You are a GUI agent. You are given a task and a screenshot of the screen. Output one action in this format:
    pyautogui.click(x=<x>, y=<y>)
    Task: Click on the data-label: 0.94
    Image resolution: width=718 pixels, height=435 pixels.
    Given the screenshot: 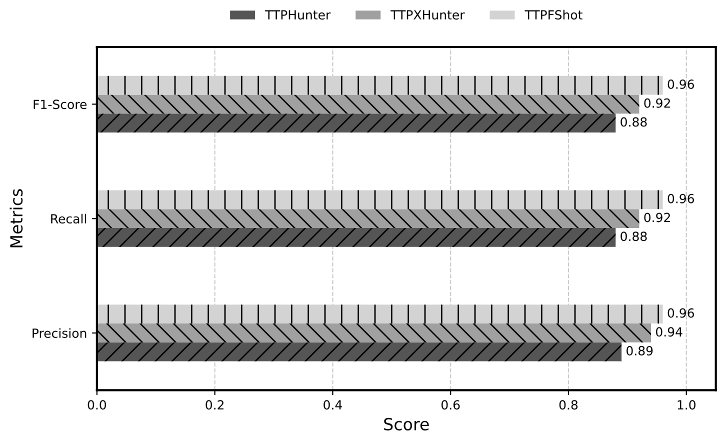 What is the action you would take?
    pyautogui.click(x=669, y=332)
    